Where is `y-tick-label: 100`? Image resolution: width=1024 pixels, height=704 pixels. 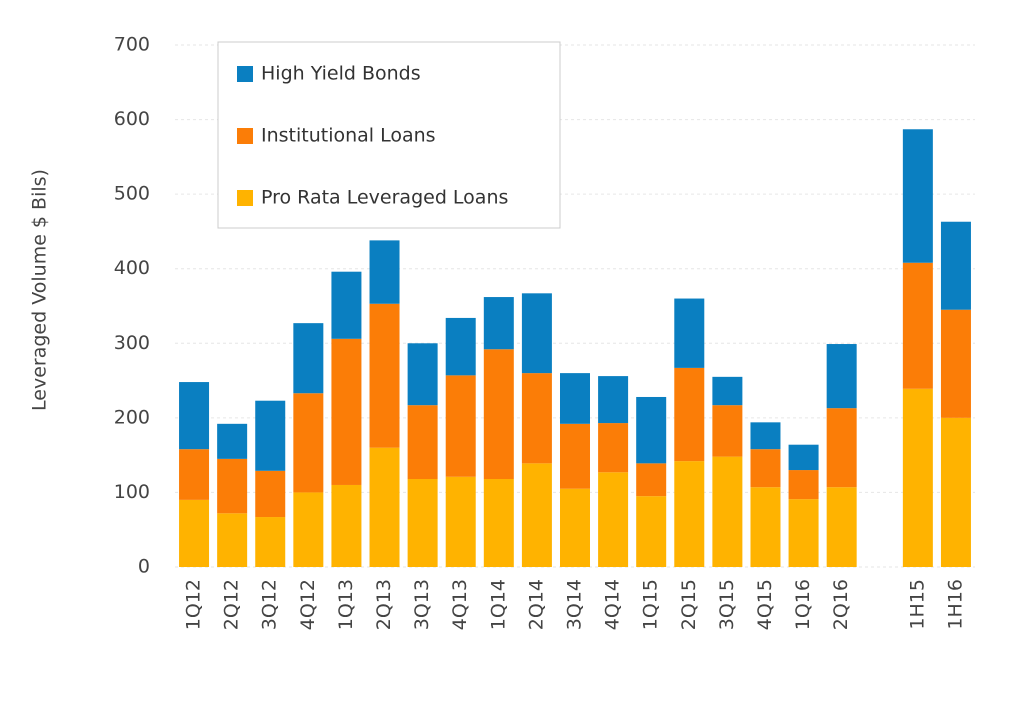
y-tick-label: 100 is located at coordinates (132, 492).